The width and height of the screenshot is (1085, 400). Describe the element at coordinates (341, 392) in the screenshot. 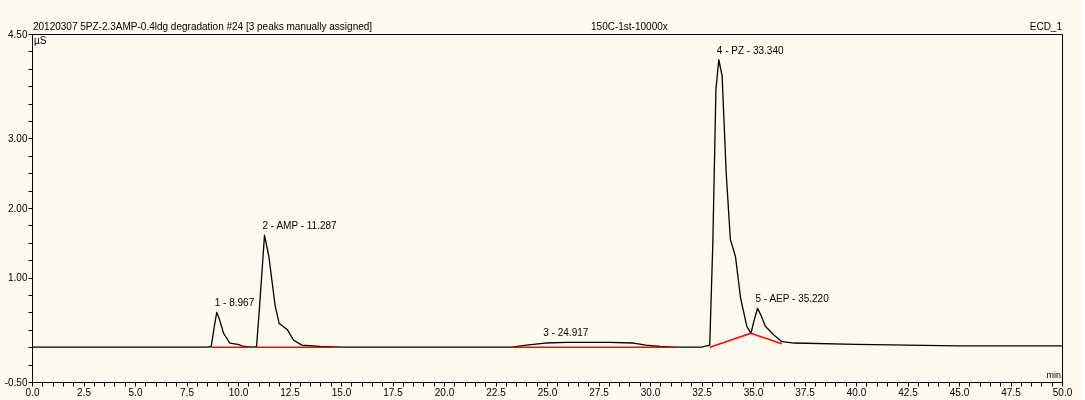

I see `x-tick-label: 15.0` at that location.